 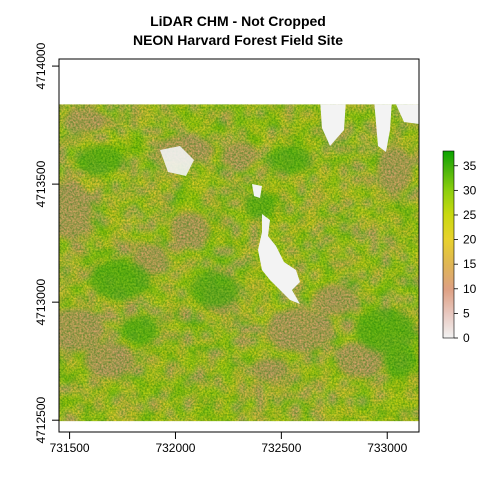 What do you see at coordinates (70, 448) in the screenshot?
I see `x-tick-label: 731500` at bounding box center [70, 448].